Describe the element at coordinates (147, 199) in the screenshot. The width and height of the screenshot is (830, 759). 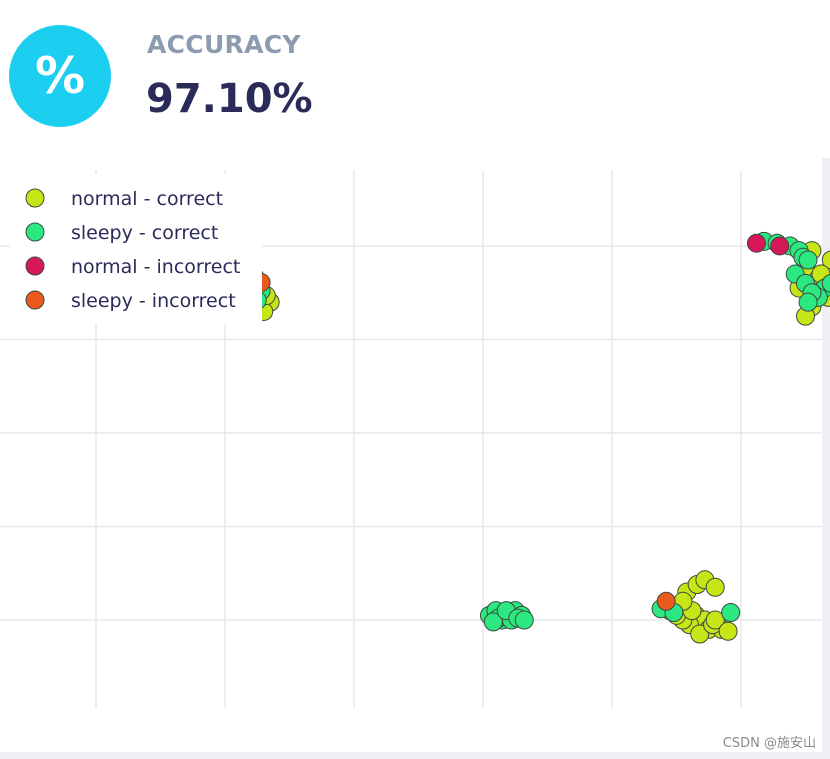
I see `legend-label: normal - correct` at that location.